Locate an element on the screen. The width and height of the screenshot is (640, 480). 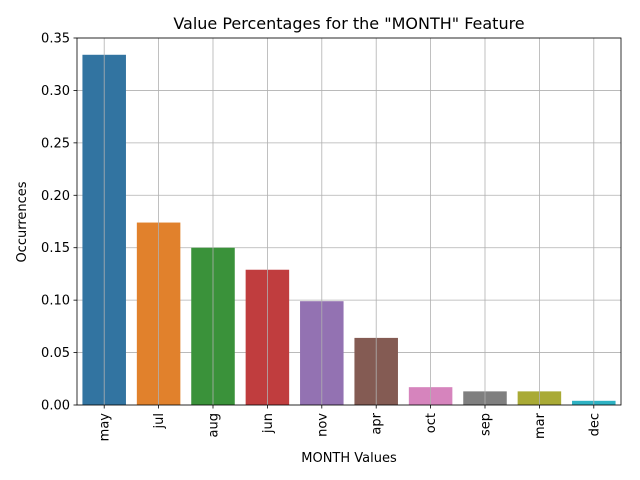
x-tick-label: nov is located at coordinates (322, 425).